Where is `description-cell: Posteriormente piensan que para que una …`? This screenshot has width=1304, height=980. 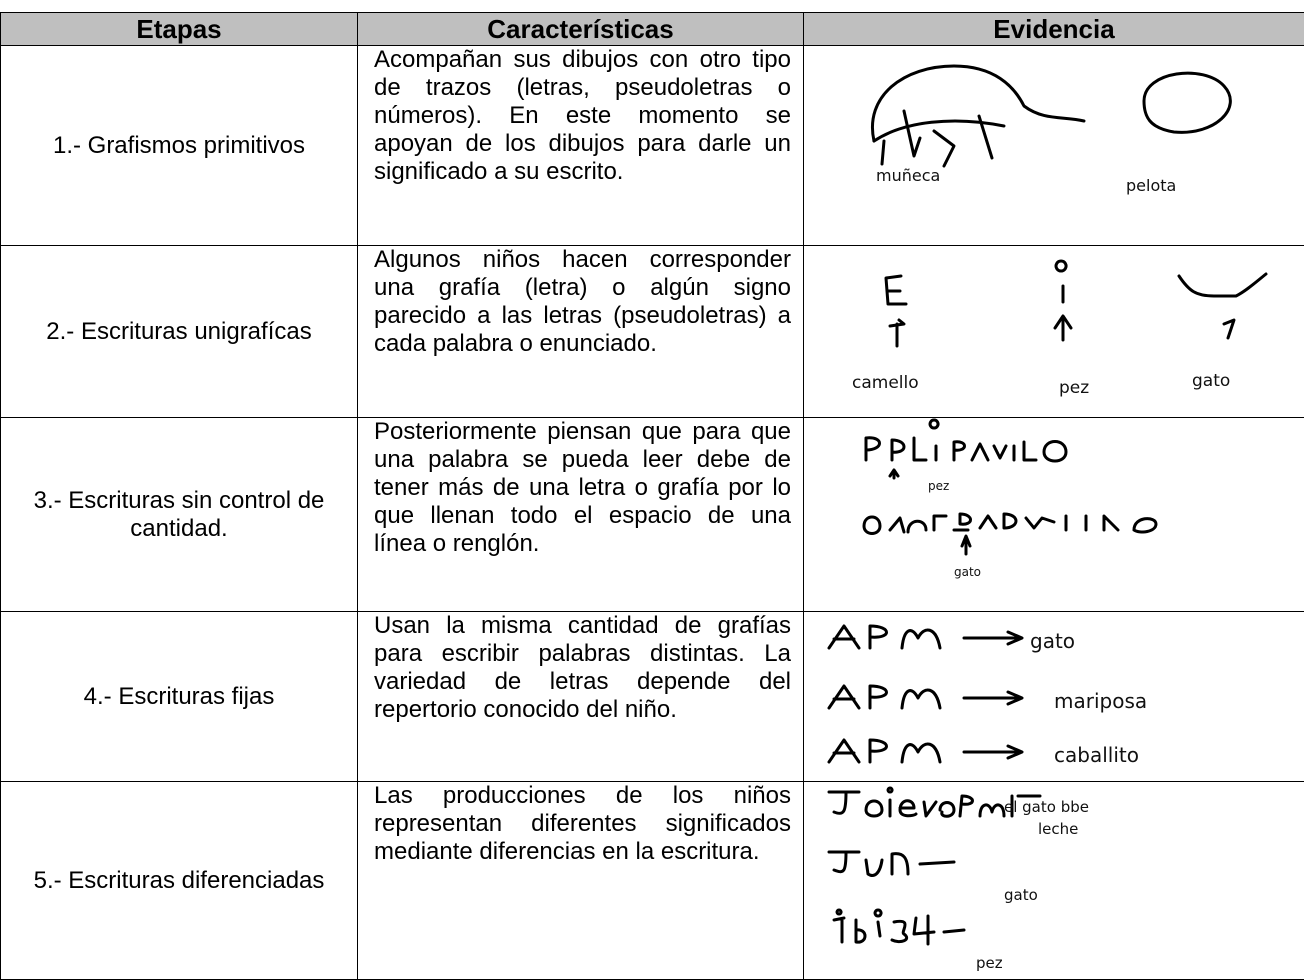 description-cell: Posteriormente piensan que para que una … is located at coordinates (580, 514).